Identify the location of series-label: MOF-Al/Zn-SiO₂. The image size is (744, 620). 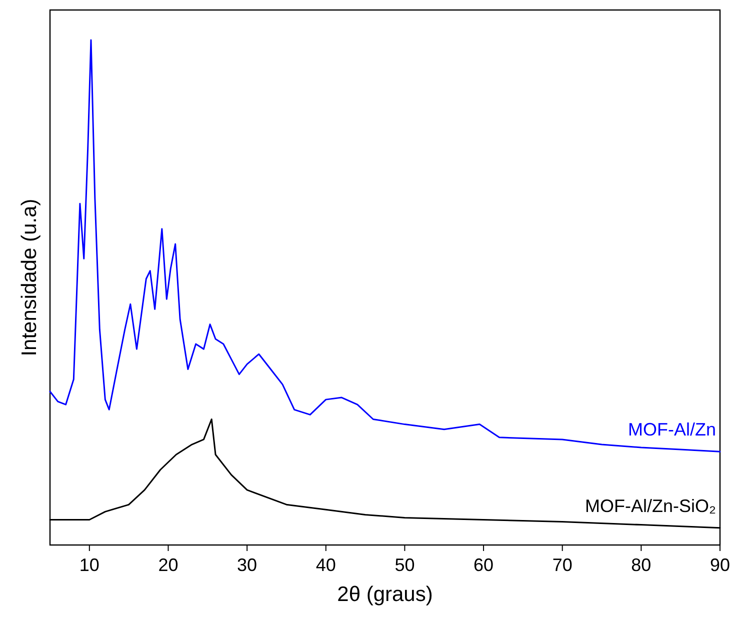
(650, 506).